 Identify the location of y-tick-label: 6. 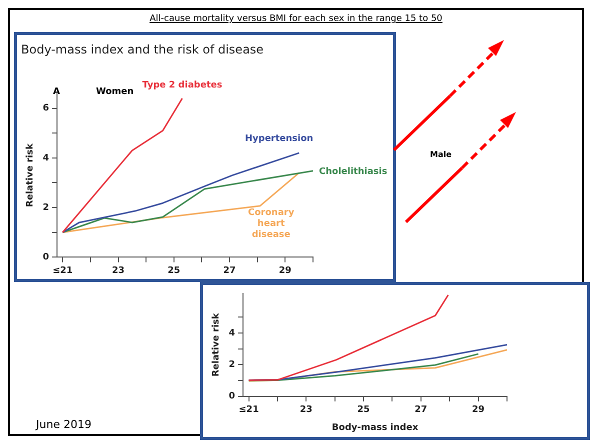
(46, 109).